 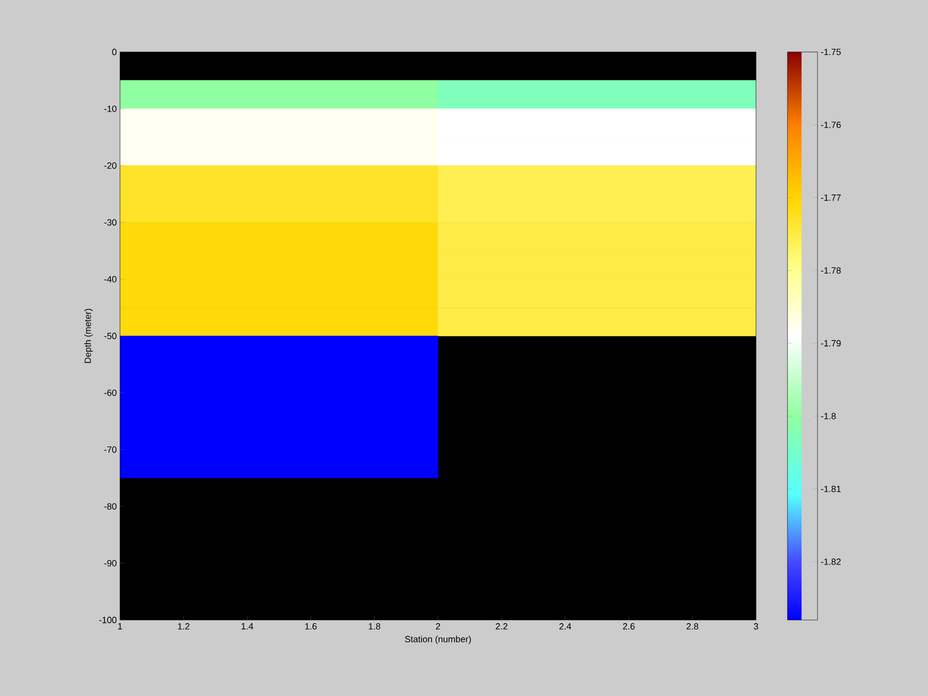 What do you see at coordinates (438, 640) in the screenshot?
I see `x-axis-title: Station (number)` at bounding box center [438, 640].